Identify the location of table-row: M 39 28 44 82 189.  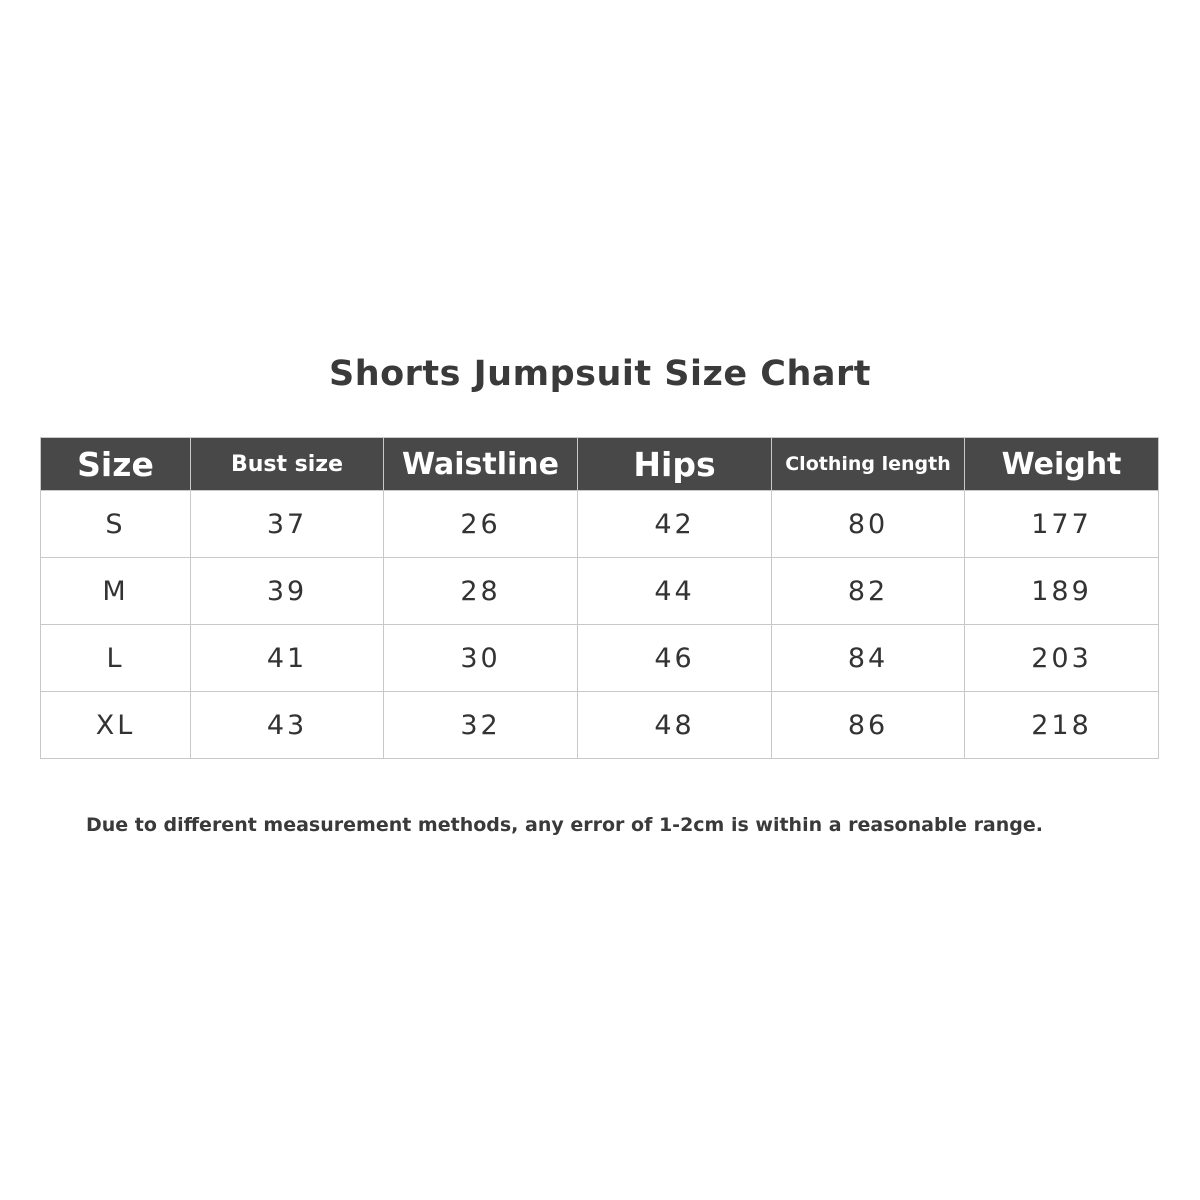
(599, 591).